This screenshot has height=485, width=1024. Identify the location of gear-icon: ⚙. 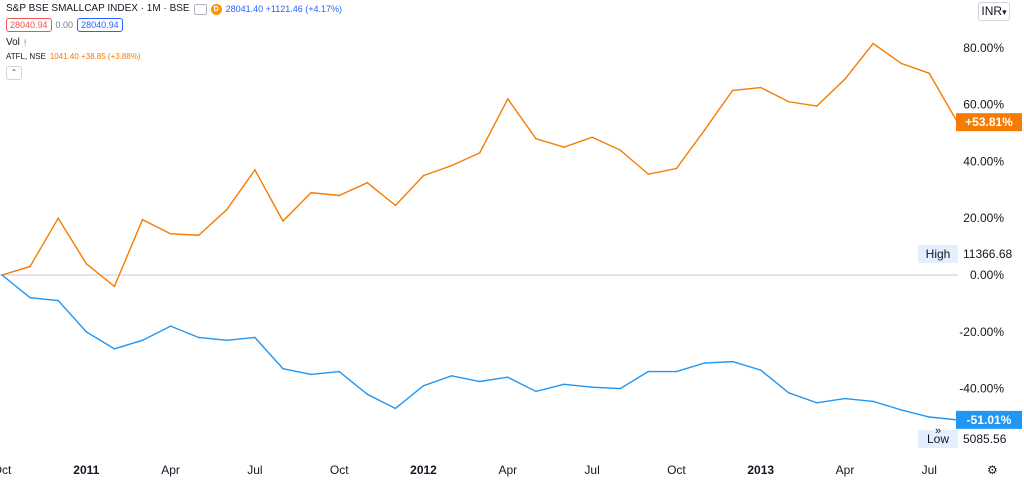
(992, 470).